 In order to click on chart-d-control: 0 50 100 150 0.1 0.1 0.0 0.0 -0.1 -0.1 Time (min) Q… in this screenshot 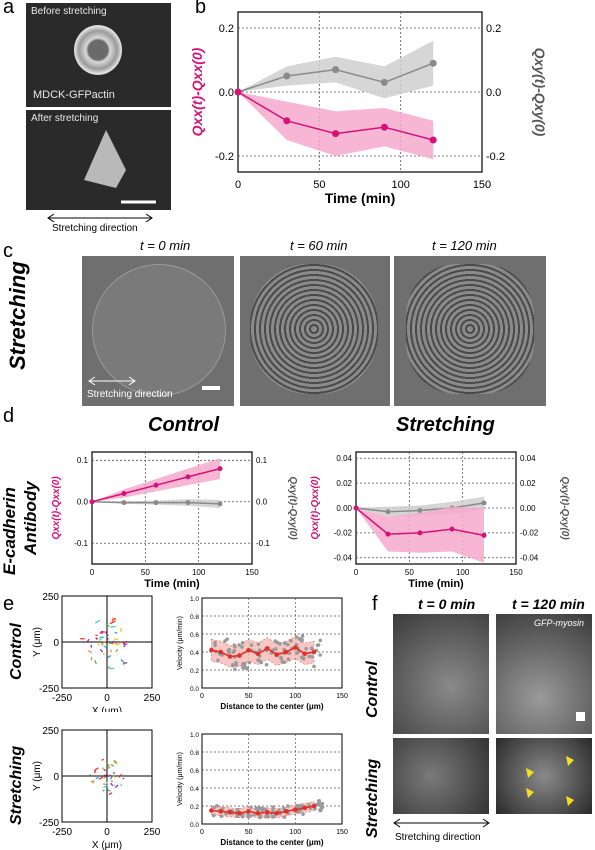, I will do `click(174, 520)`.